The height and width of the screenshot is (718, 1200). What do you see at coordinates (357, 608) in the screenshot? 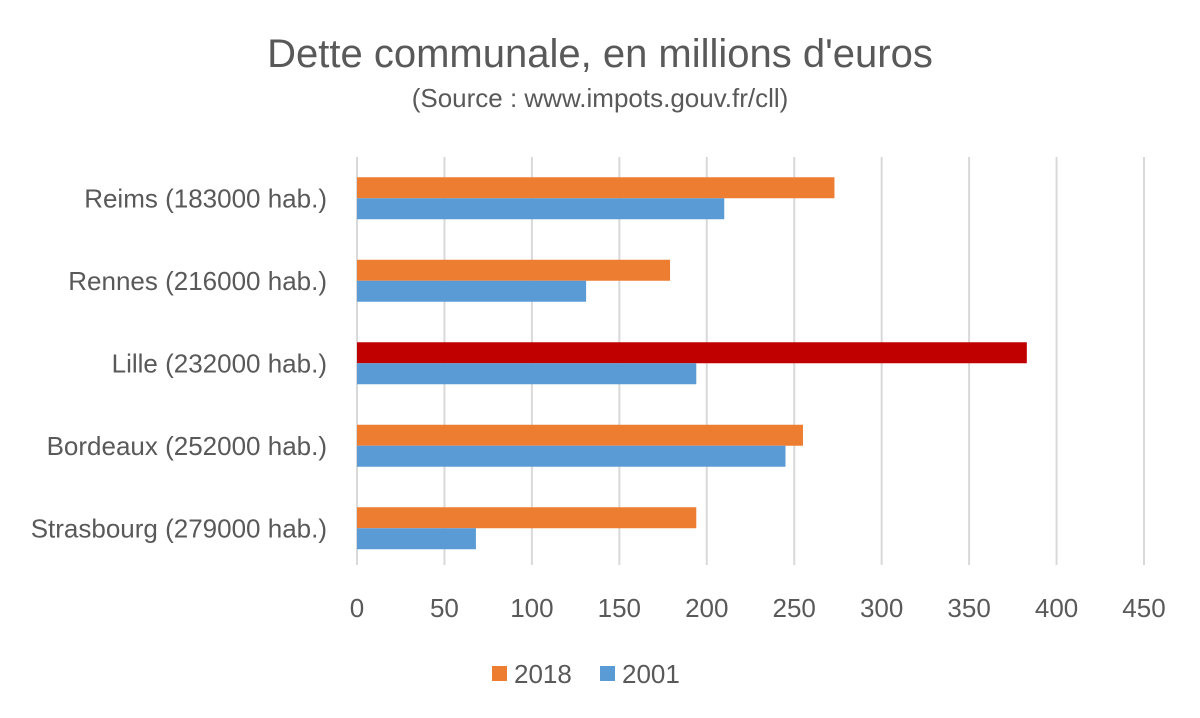
I see `x-tick-label: 0` at bounding box center [357, 608].